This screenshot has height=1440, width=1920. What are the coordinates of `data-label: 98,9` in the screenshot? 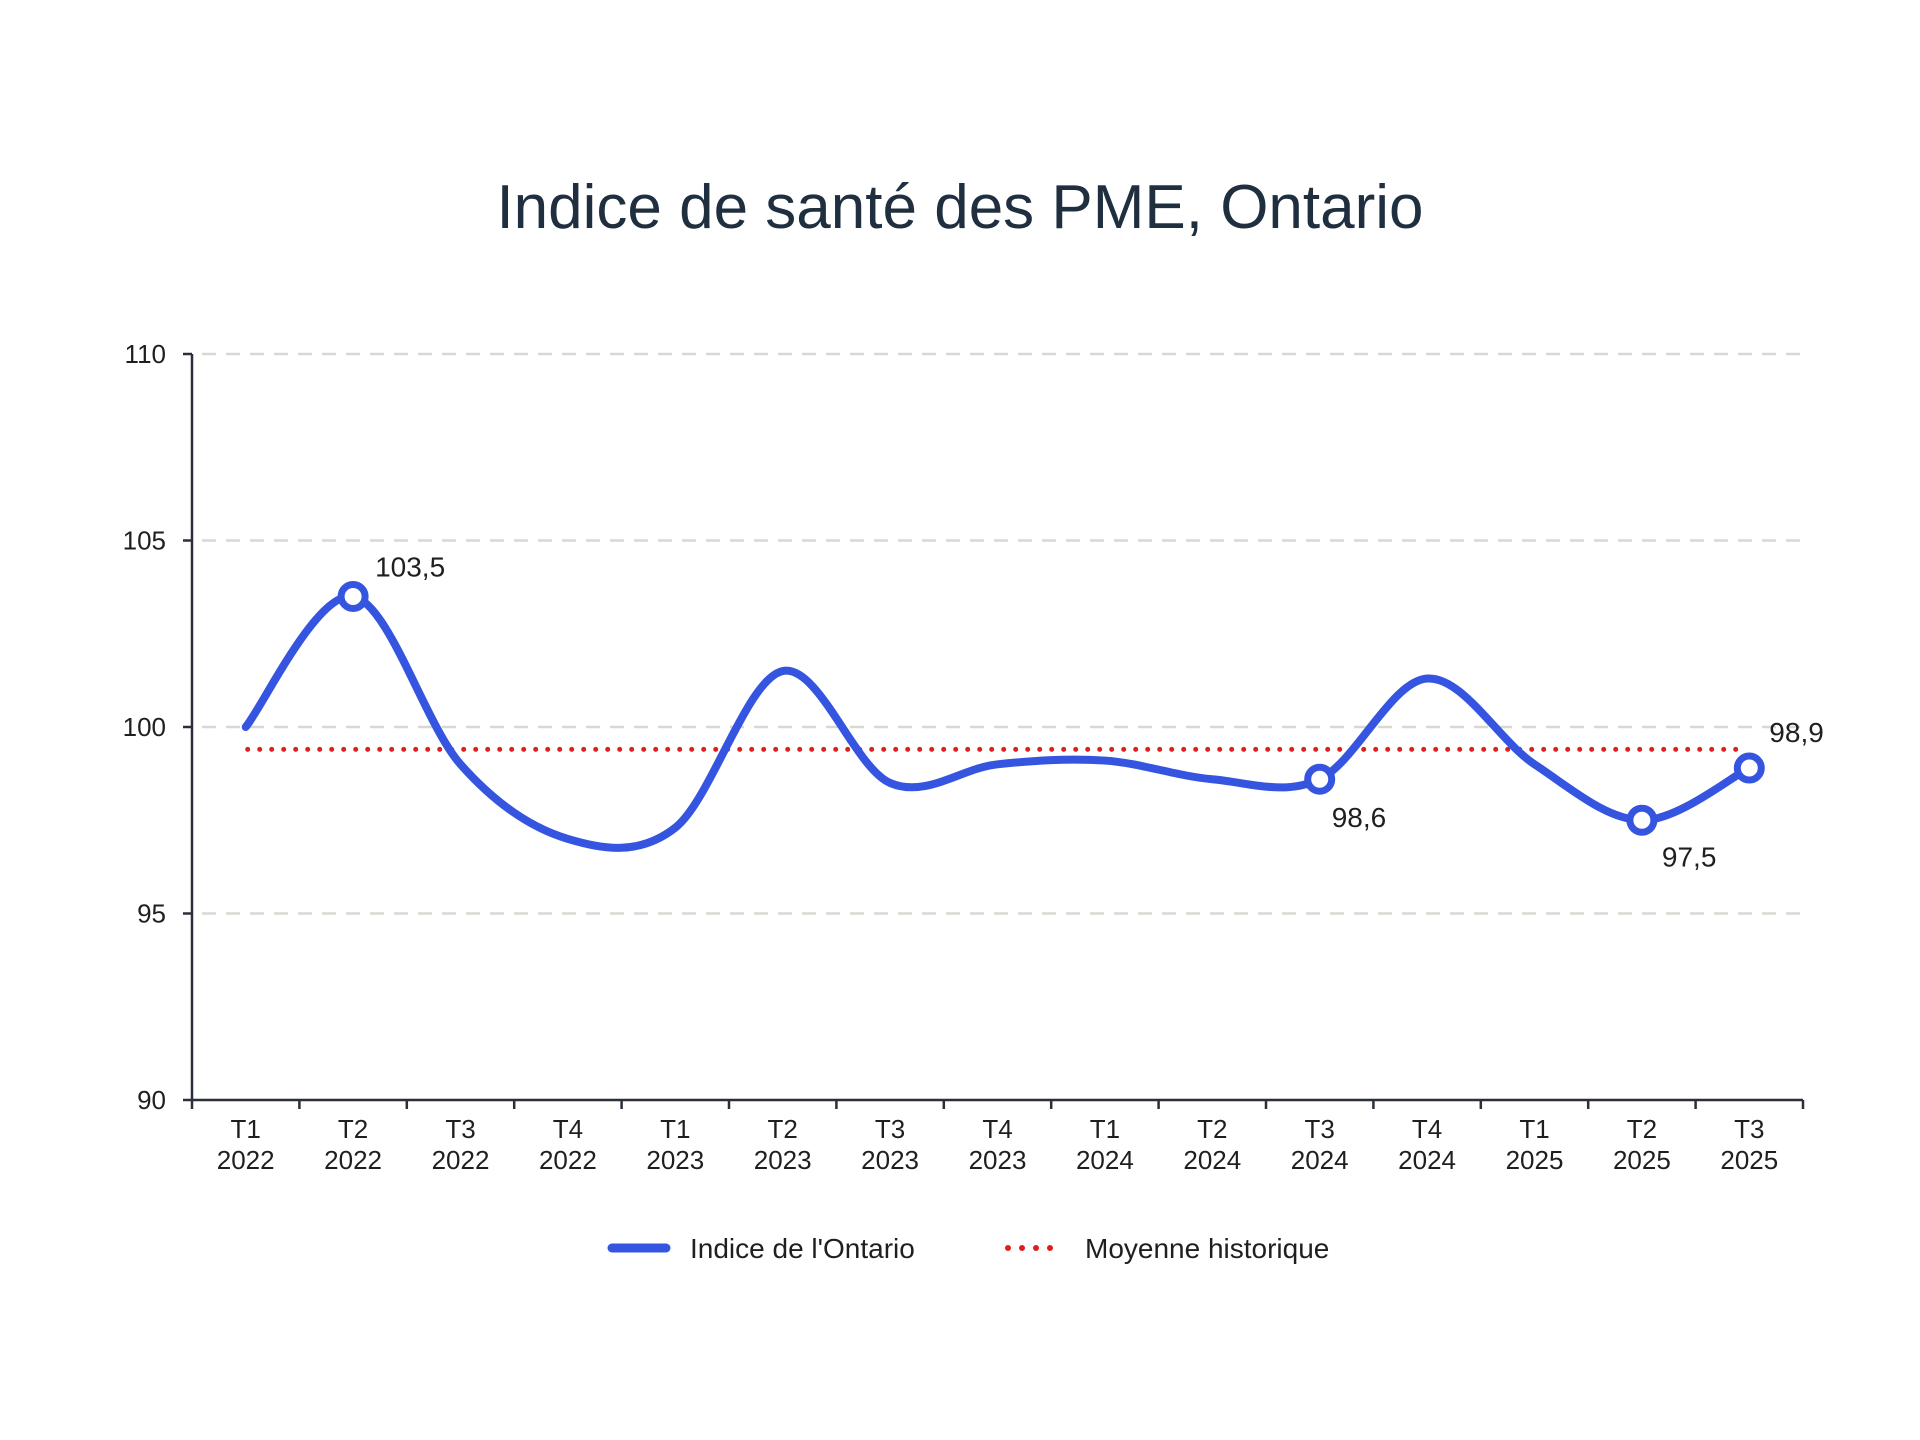 It's located at (1796, 732).